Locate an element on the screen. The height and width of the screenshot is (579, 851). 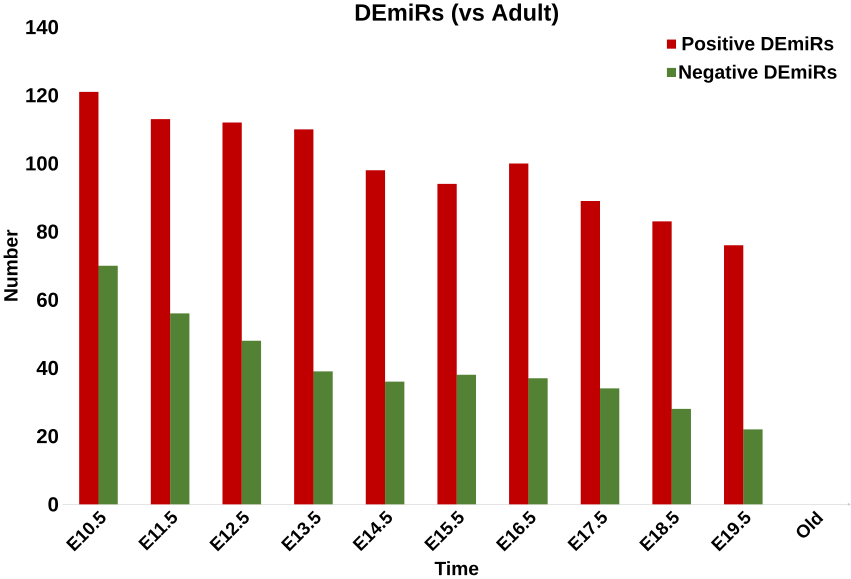
y-tick-label: 60 is located at coordinates (47, 300).